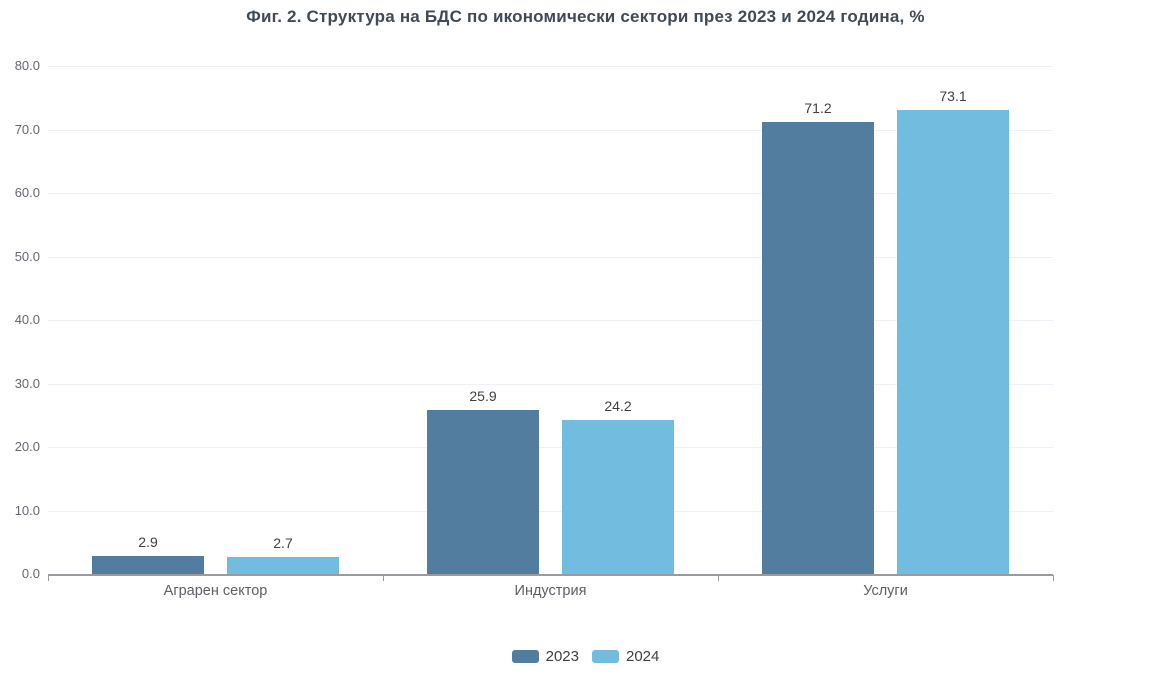 Image resolution: width=1171 pixels, height=675 pixels. What do you see at coordinates (30, 573) in the screenshot?
I see `y-tick-label-0: 0.0` at bounding box center [30, 573].